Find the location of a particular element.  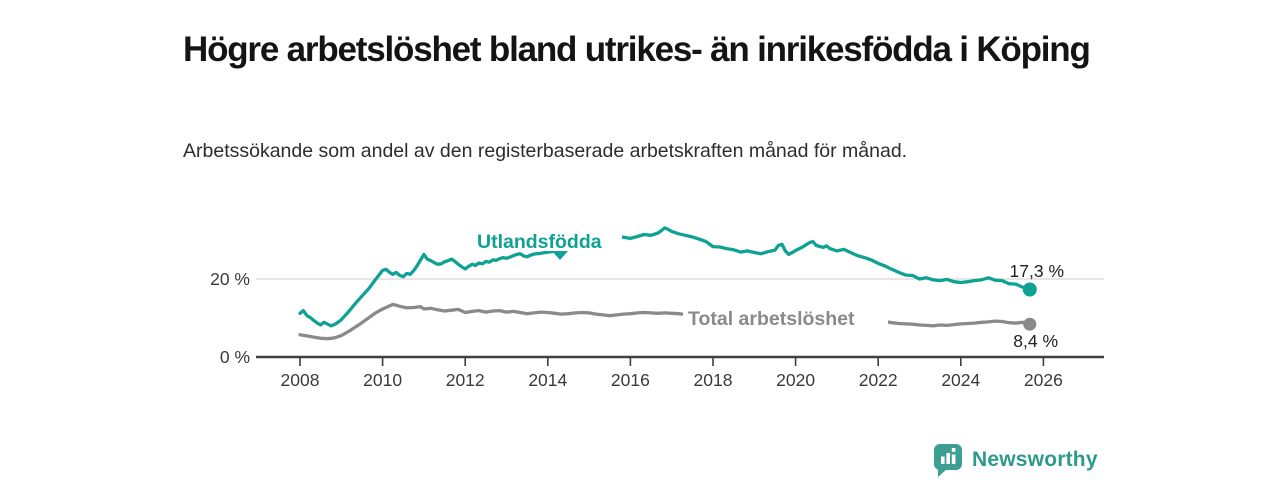

series-lines is located at coordinates (665, 283).